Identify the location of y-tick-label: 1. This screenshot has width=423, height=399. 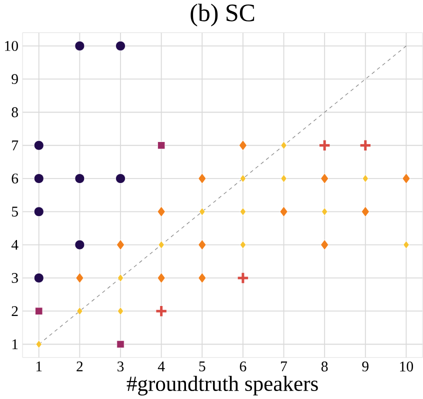
(15, 344).